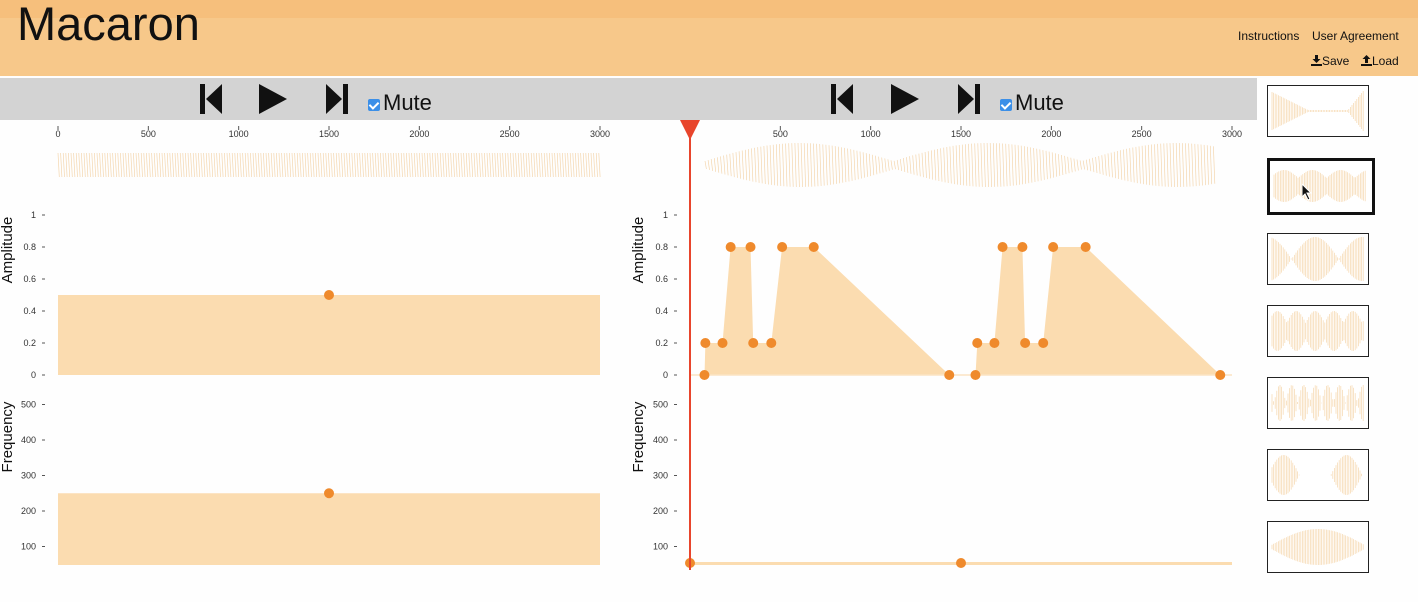  What do you see at coordinates (148, 134) in the screenshot?
I see `time-tick-label: 500` at bounding box center [148, 134].